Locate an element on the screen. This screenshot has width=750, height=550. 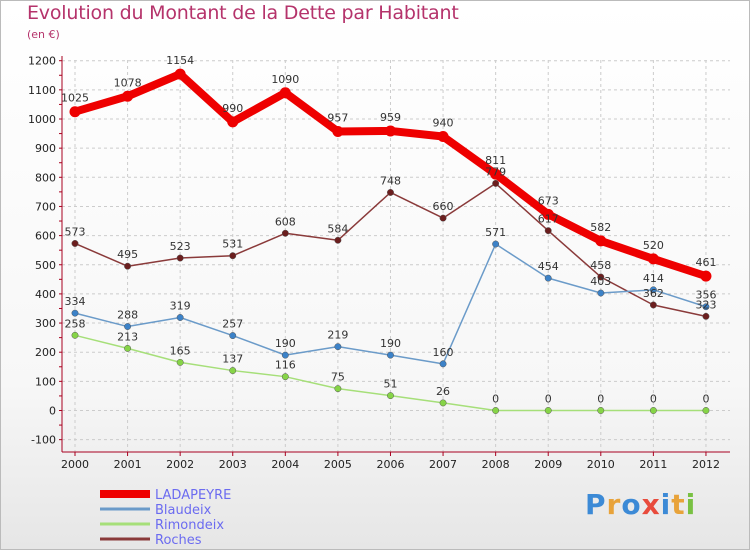
y-tick-label: 300 is located at coordinates (45, 323).